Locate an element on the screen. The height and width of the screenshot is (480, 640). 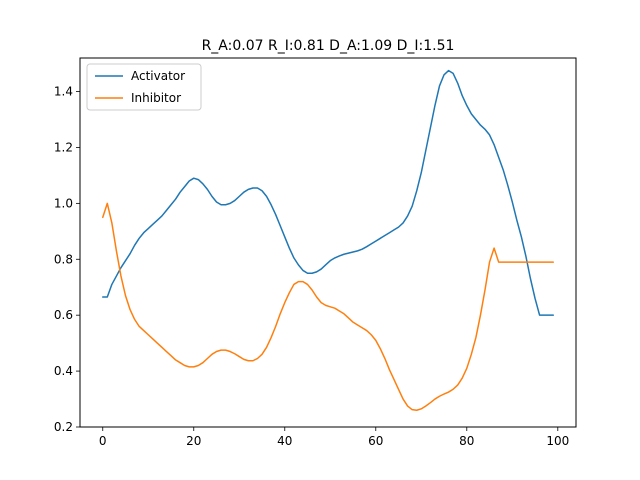
y-axis: 0.2 0.4 0.6 0.8 1.0 1.2 1.4 is located at coordinates (67, 259).